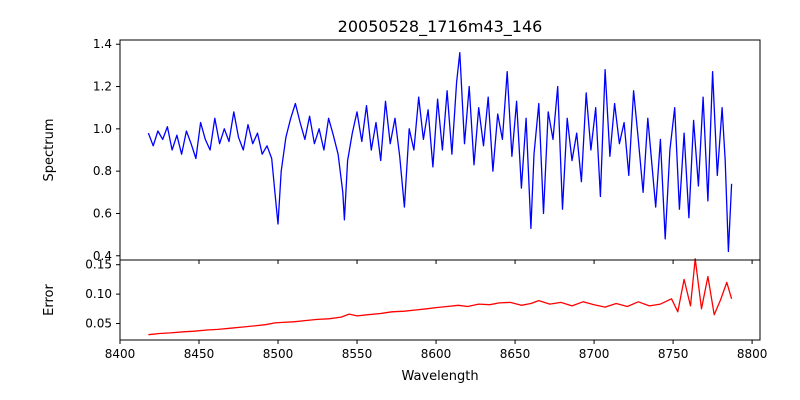 This screenshot has height=400, width=800. Describe the element at coordinates (102, 87) in the screenshot. I see `spectrum-y-tick-label: 1.2` at that location.